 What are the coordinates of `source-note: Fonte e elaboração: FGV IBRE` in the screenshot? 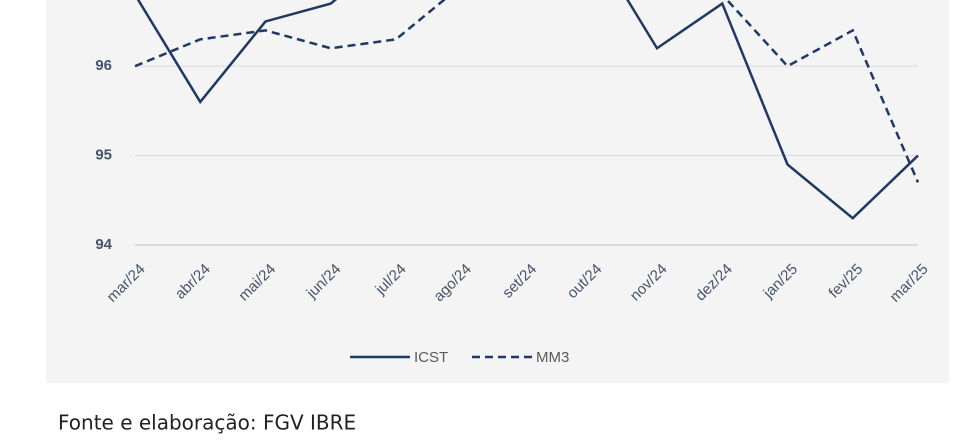 It's located at (207, 423).